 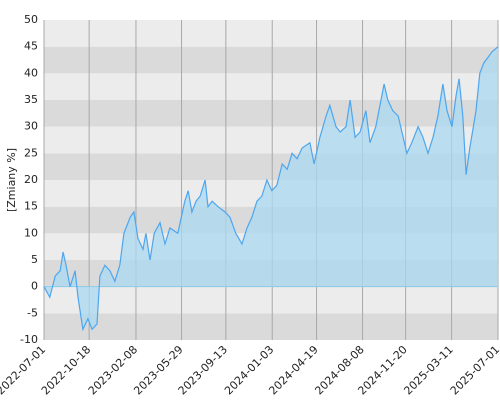 I want to click on y-tick-label: 45, so click(x=31, y=46).